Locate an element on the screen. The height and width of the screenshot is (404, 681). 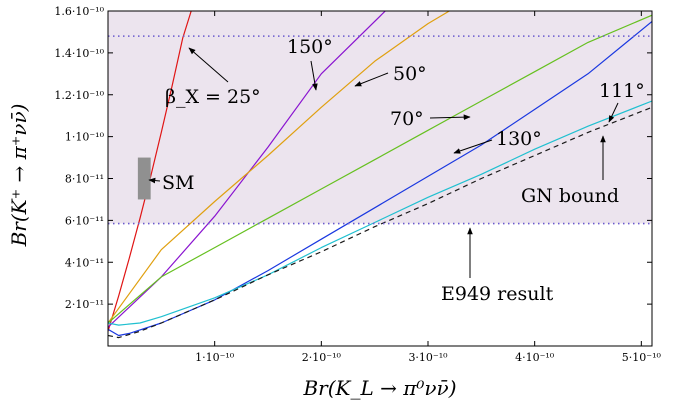
sm-box is located at coordinates (144, 178).